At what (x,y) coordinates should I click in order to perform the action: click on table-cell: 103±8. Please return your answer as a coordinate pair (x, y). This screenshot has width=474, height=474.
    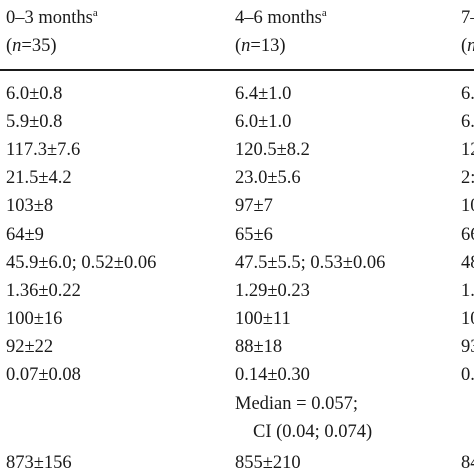
    Looking at the image, I should click on (30, 206).